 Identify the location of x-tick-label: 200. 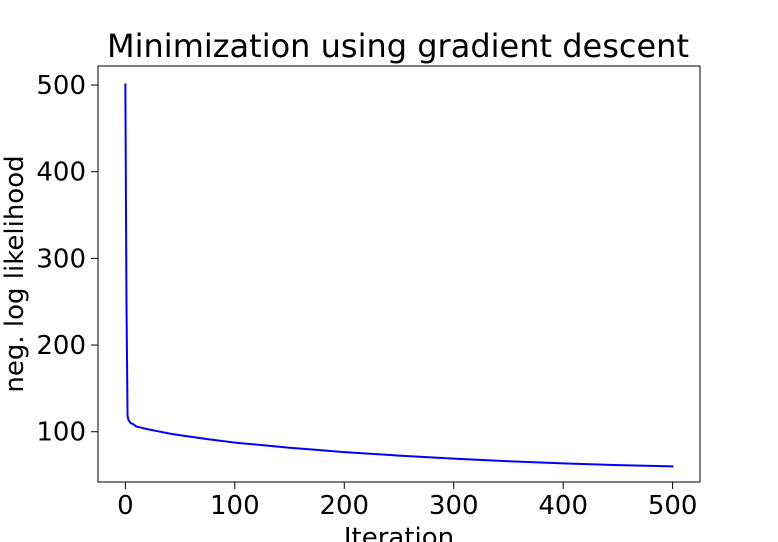
(344, 506).